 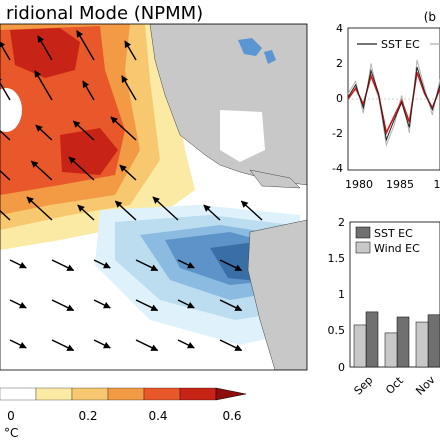 I want to click on ts-ytick: 2, so click(x=339, y=63).